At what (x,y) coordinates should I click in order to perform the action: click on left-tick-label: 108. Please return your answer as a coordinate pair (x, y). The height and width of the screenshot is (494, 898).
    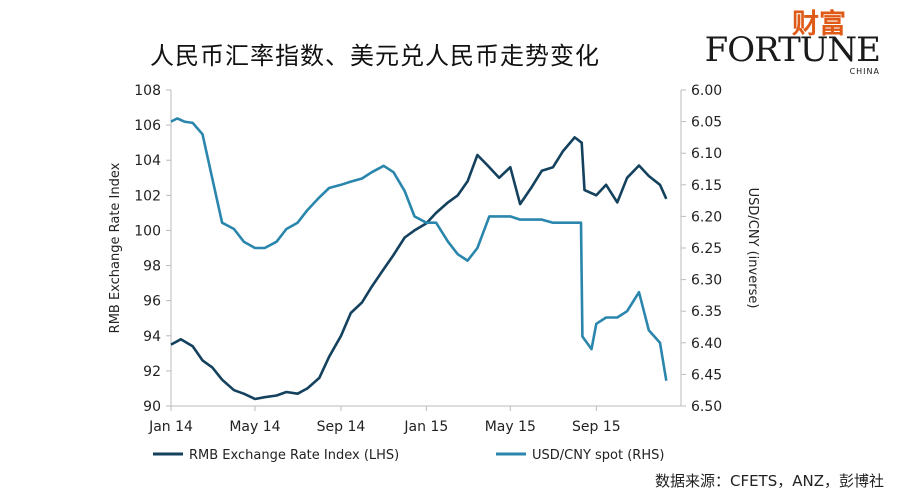
    Looking at the image, I should click on (147, 91).